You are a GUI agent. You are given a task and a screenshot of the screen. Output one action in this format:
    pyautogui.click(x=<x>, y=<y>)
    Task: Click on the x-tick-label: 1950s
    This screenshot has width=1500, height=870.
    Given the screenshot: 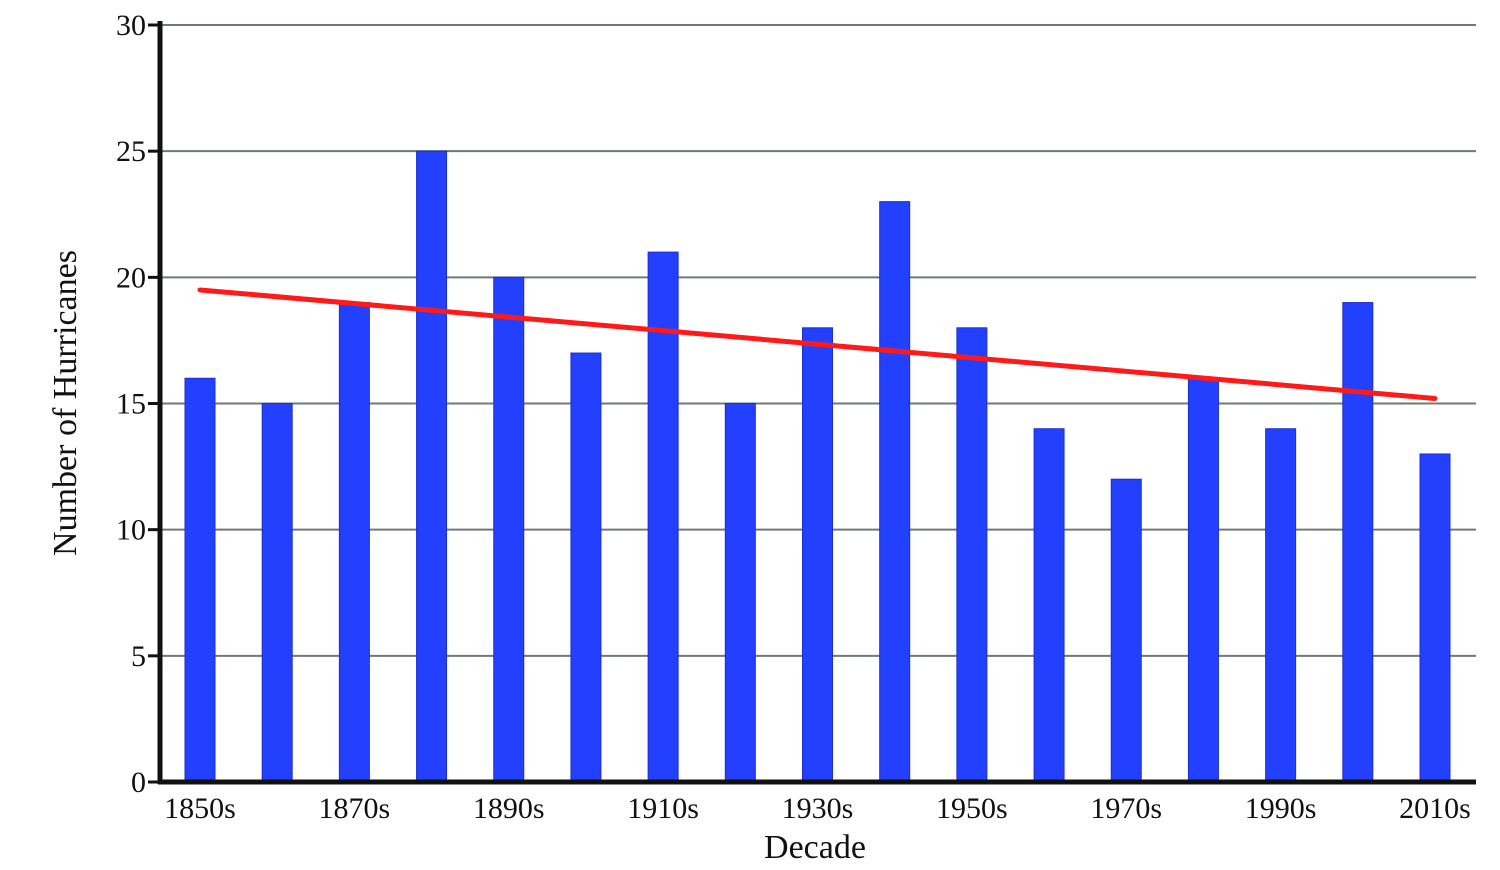 What is the action you would take?
    pyautogui.click(x=972, y=808)
    